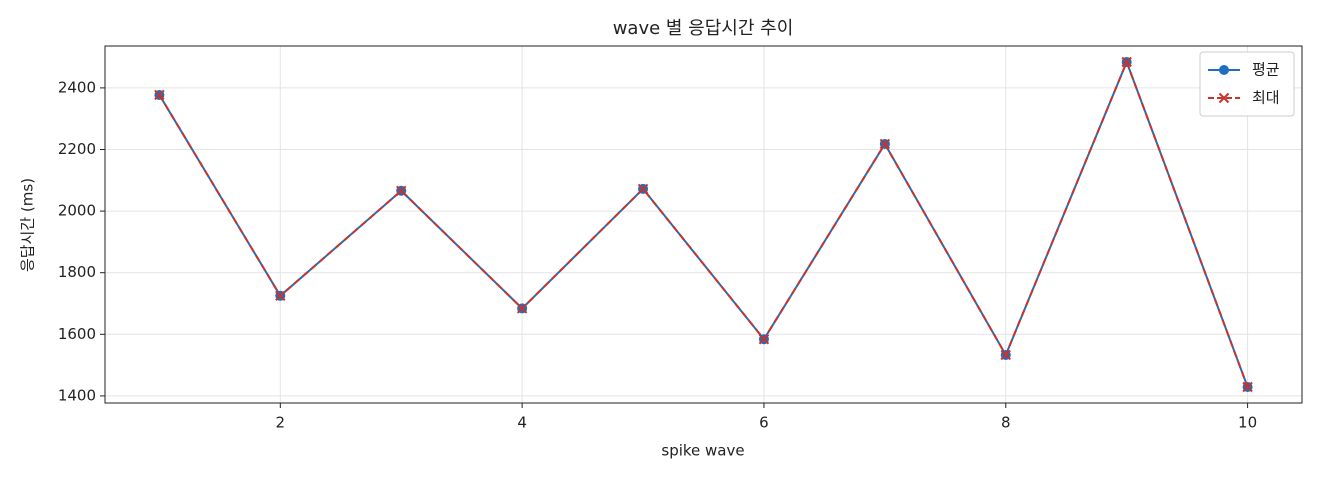 Image resolution: width=1320 pixels, height=480 pixels. I want to click on chart-title: wave 별 응답시간 추이, so click(703, 28).